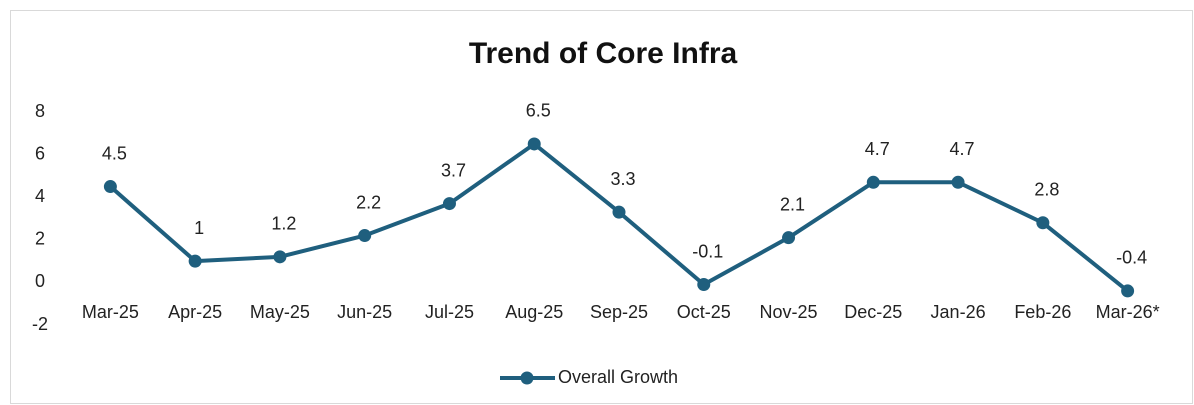 The width and height of the screenshot is (1194, 405). Describe the element at coordinates (619, 312) in the screenshot. I see `x-tick-label: Sep-25` at that location.